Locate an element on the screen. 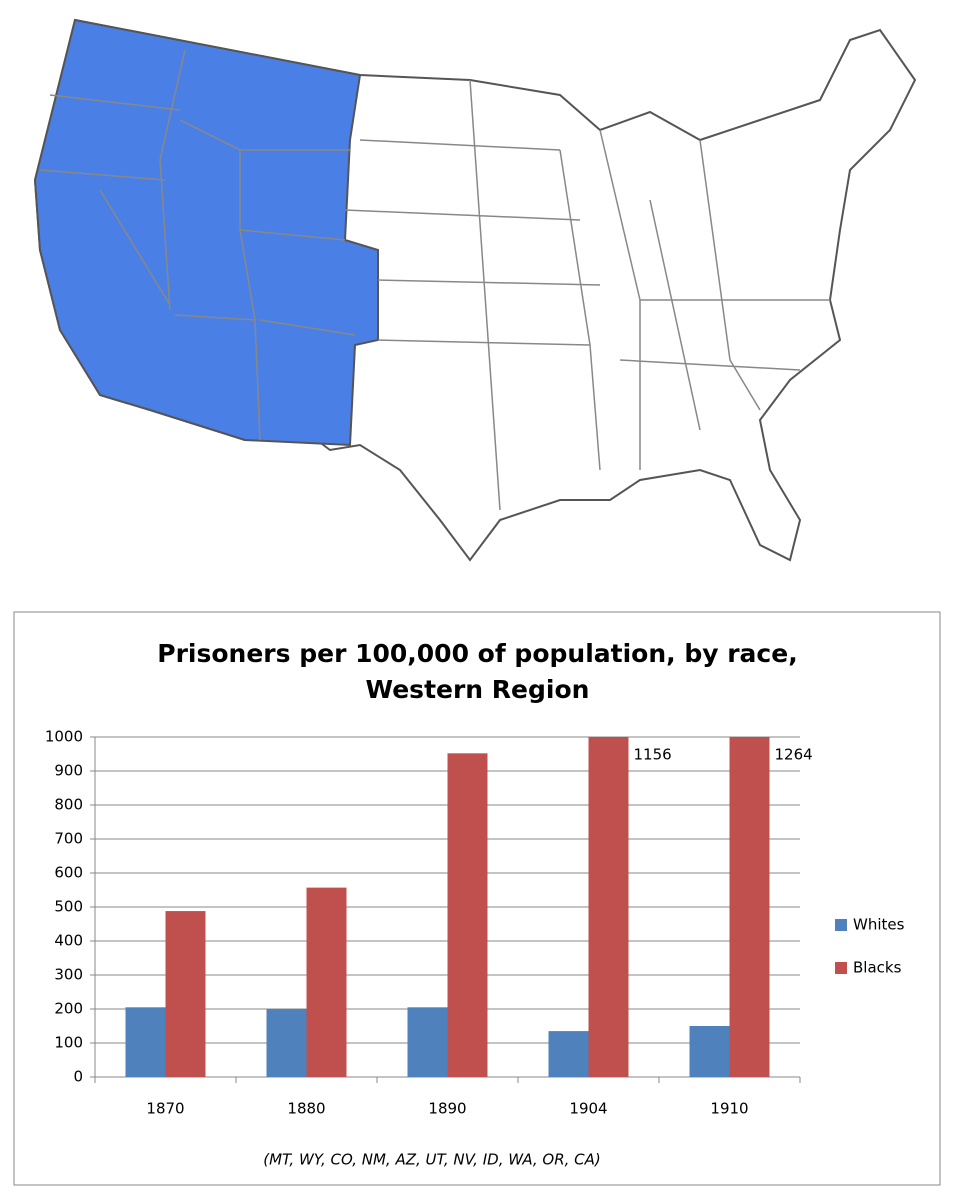 This screenshot has height=1200, width=958. x-tick-label: 1890 is located at coordinates (447, 1109).